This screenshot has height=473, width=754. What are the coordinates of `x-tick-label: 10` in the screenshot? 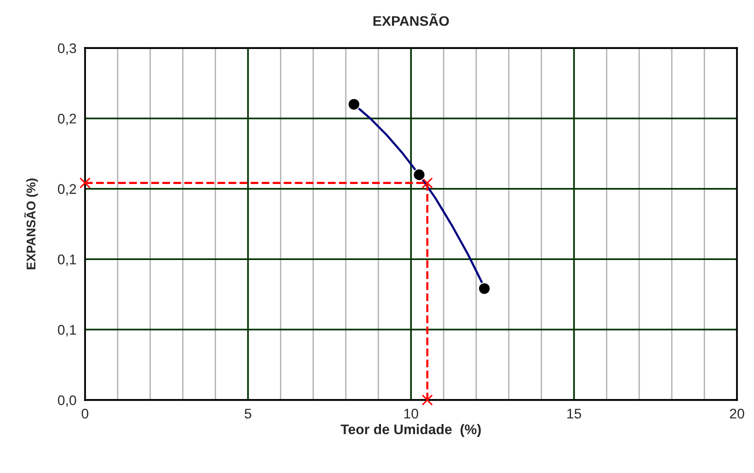 It's located at (411, 413).